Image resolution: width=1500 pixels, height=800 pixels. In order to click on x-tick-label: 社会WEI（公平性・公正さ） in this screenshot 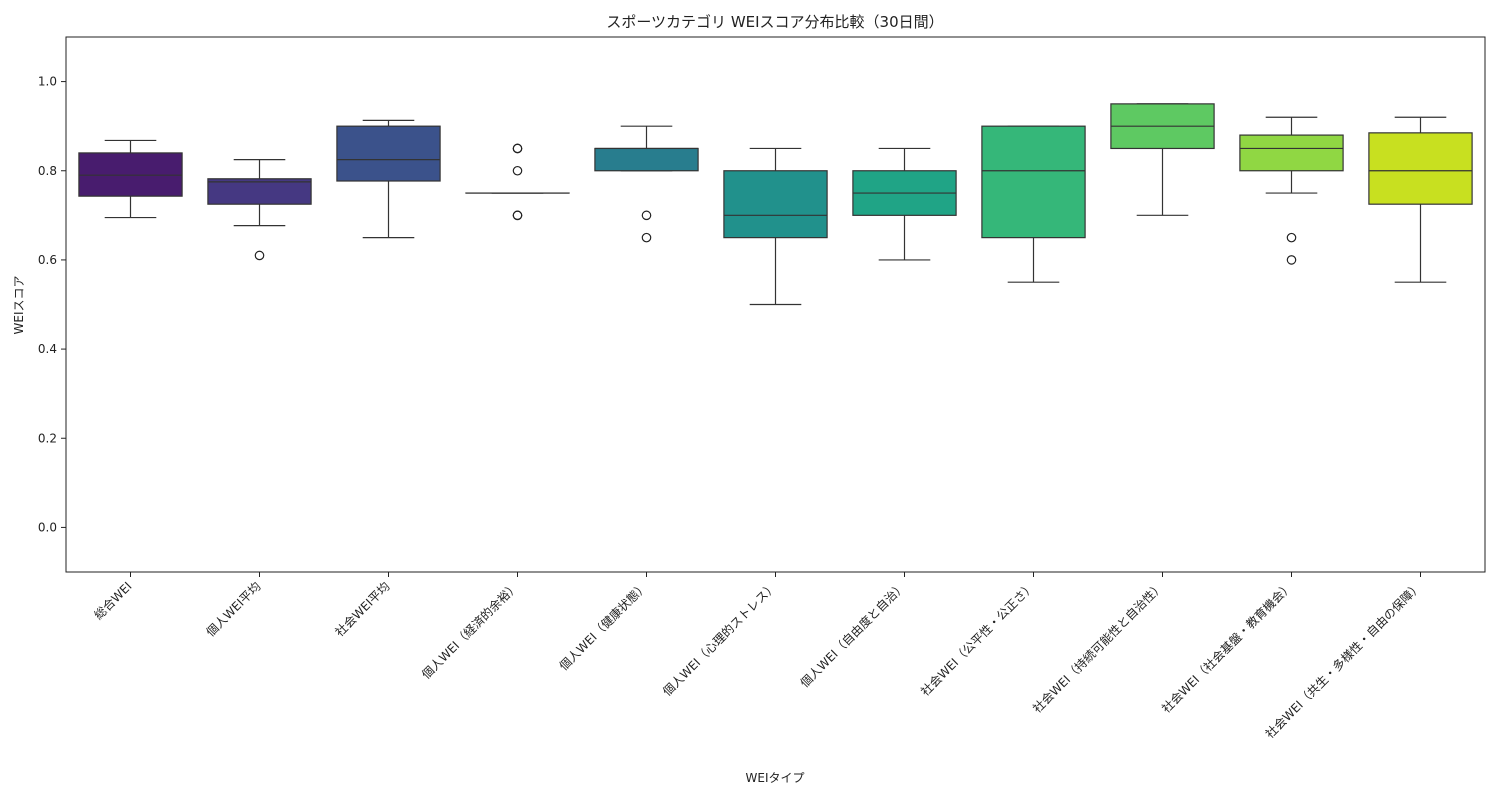, I will do `click(977, 639)`.